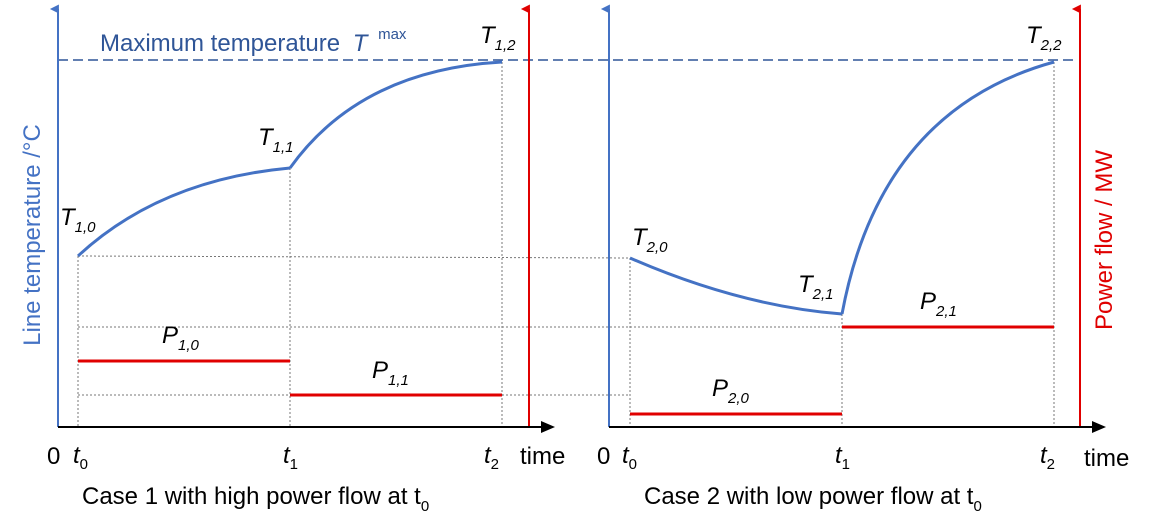 Image resolution: width=1156 pixels, height=526 pixels. Describe the element at coordinates (170, 335) in the screenshot. I see `label-P10-main: P` at that location.